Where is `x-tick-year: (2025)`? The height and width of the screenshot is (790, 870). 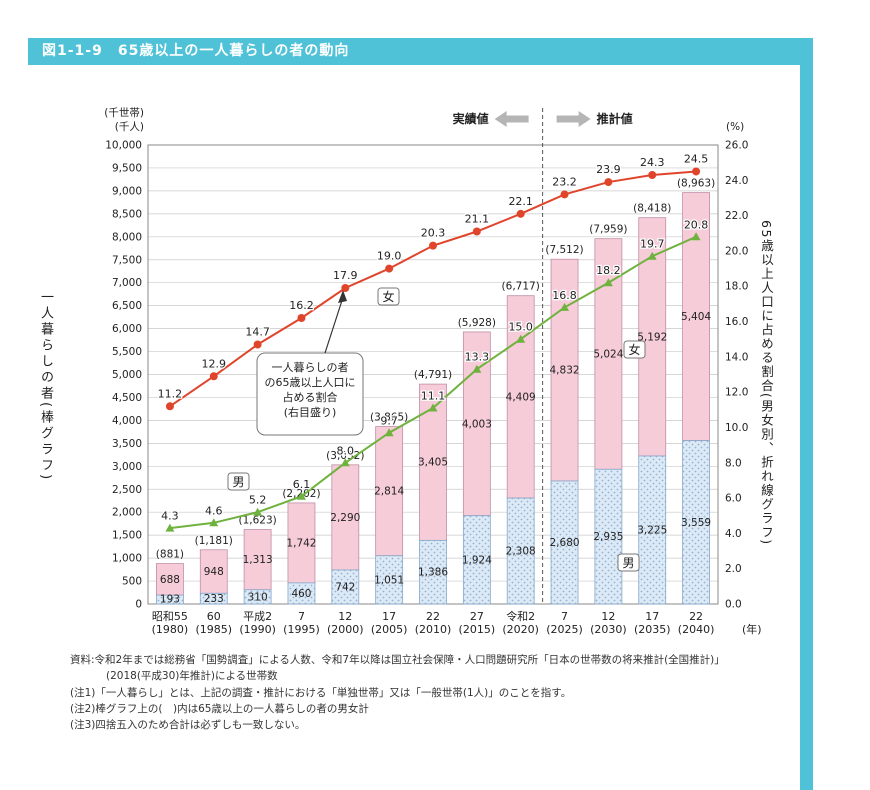 x-tick-year: (2025) is located at coordinates (564, 629).